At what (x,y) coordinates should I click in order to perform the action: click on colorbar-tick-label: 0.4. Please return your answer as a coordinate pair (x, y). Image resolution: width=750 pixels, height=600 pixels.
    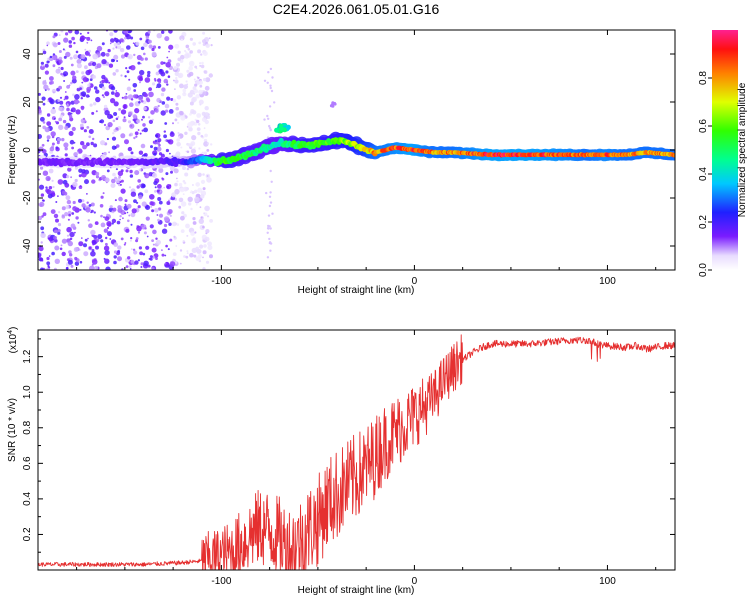
    Looking at the image, I should click on (703, 174).